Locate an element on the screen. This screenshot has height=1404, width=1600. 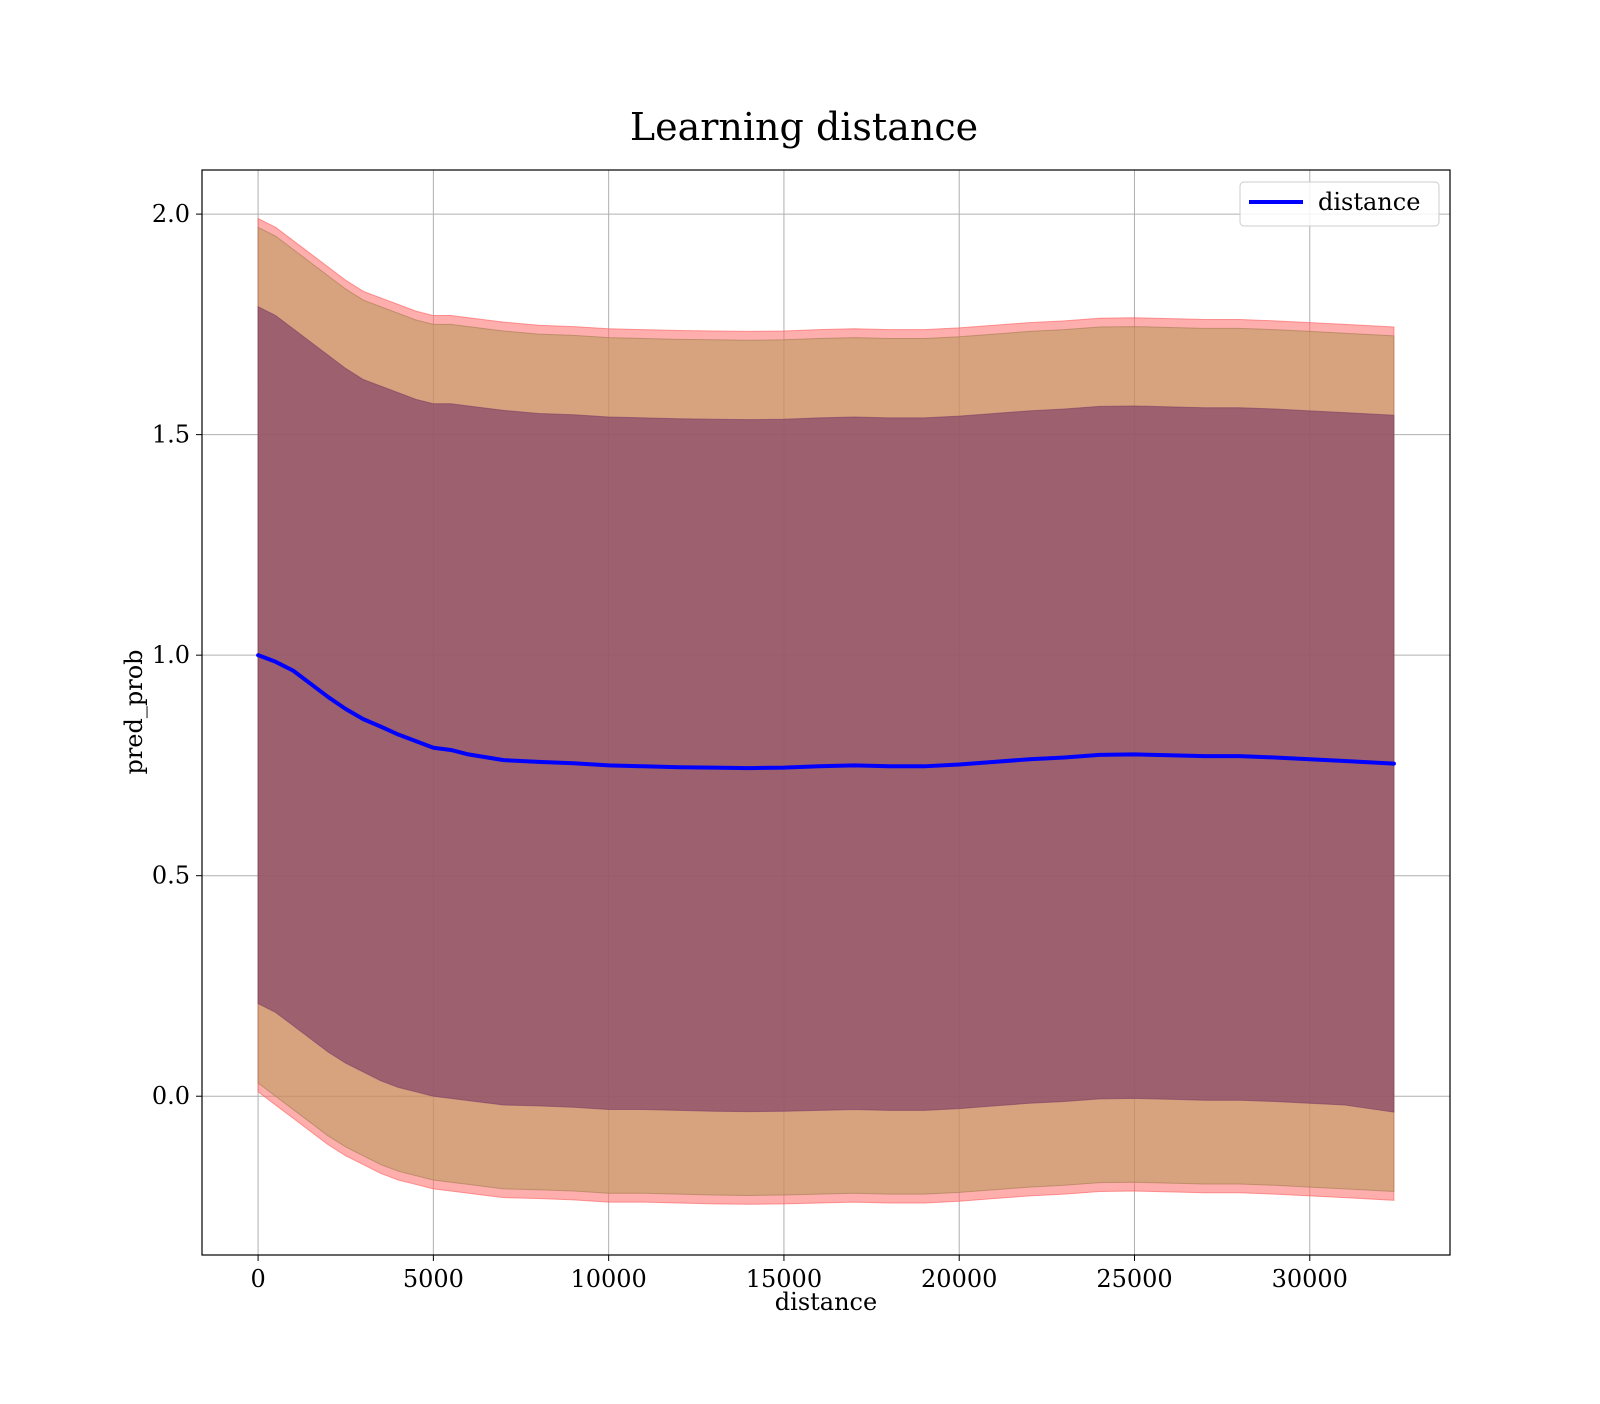
x-tick-label: 30000 is located at coordinates (1310, 1279).